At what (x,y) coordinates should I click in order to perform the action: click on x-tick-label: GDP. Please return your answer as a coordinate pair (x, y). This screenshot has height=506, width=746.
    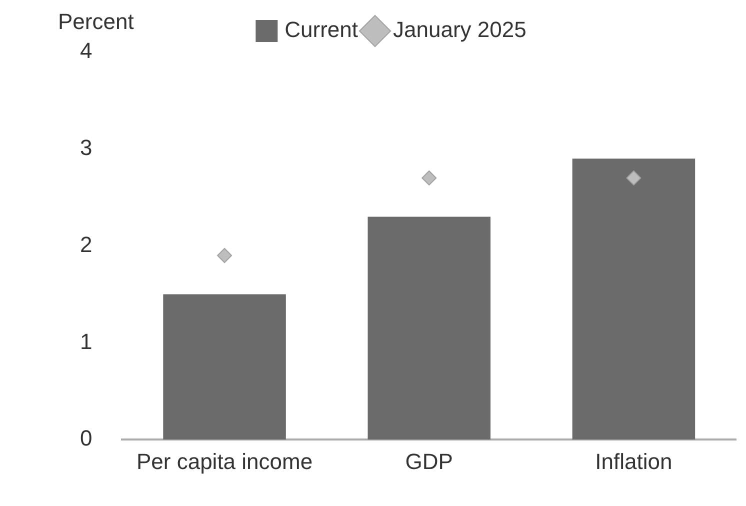
    Looking at the image, I should click on (429, 461).